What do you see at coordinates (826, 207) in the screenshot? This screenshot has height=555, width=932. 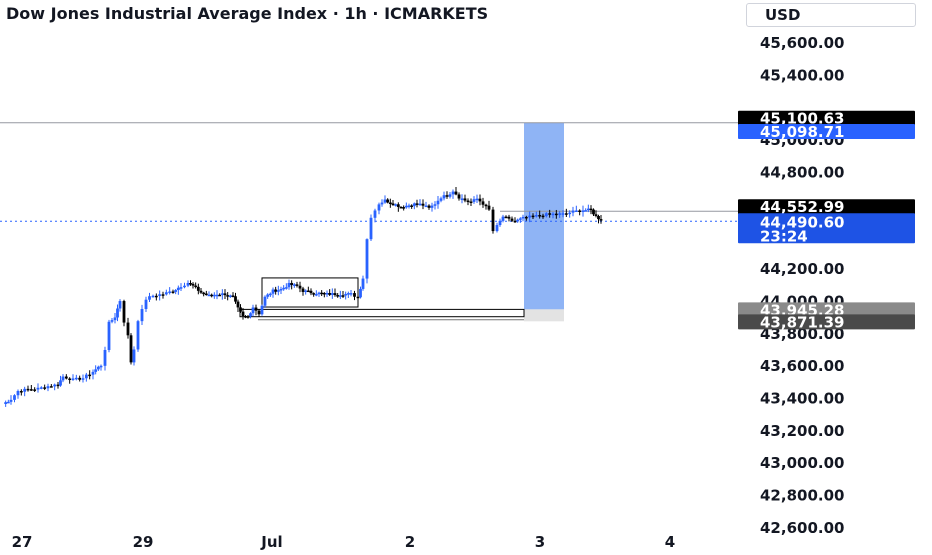 I see `level-mid-label-bg` at bounding box center [826, 207].